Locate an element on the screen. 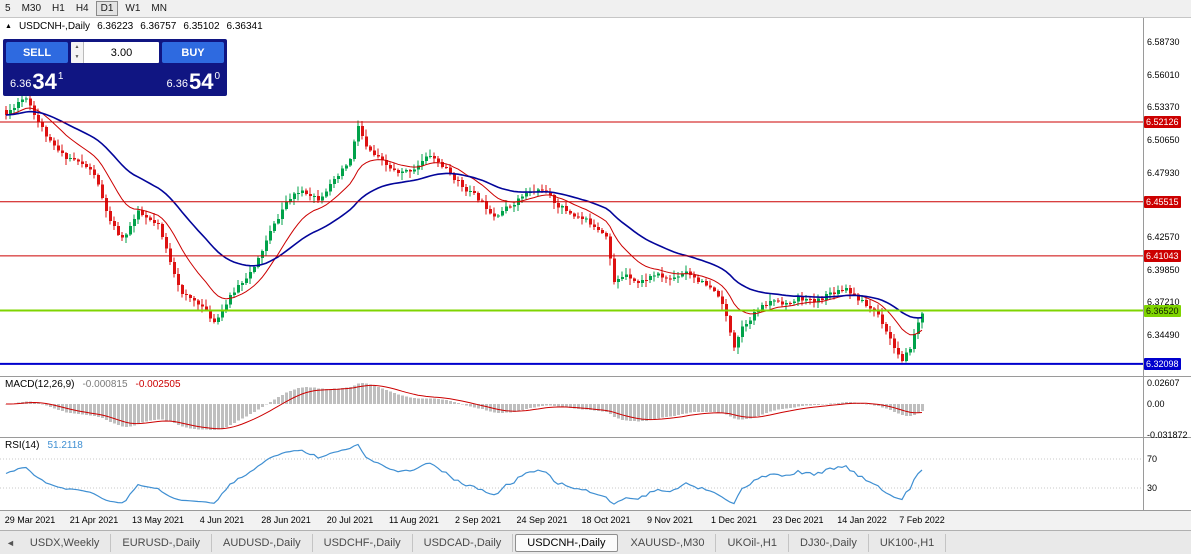 Image resolution: width=1191 pixels, height=554 pixels. chart-symbol-label: USDCNH-,Daily is located at coordinates (54, 26).